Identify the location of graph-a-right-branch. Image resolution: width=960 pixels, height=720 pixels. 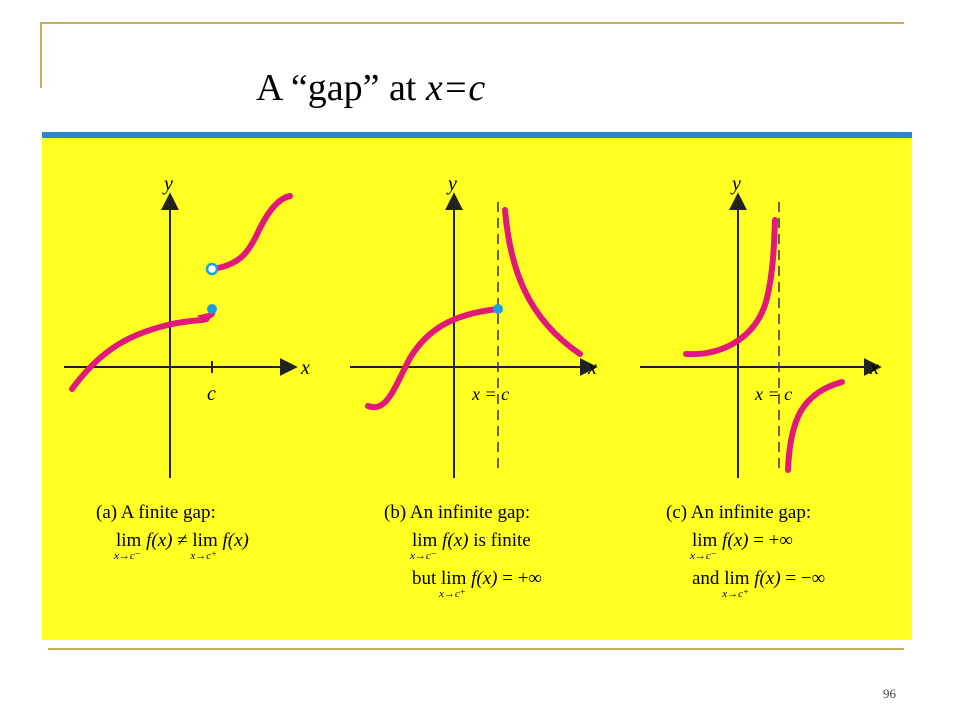
(254, 232).